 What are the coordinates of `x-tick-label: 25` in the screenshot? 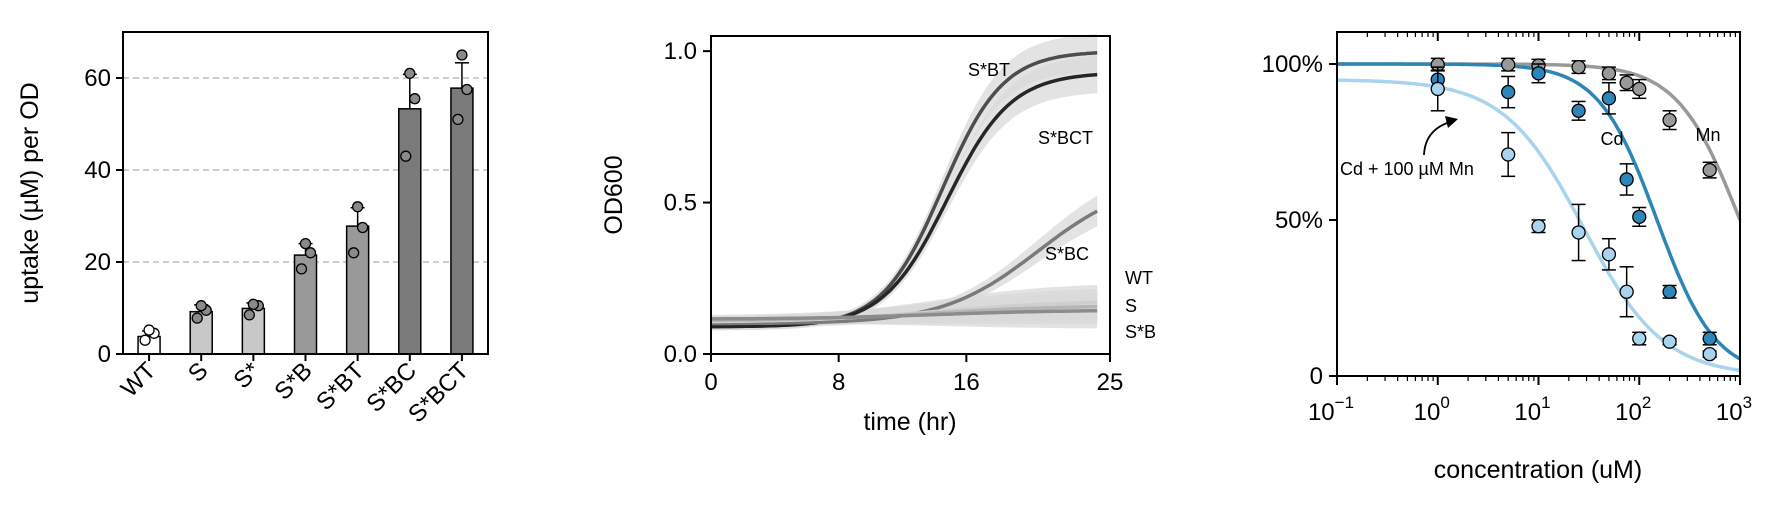 It's located at (1110, 382).